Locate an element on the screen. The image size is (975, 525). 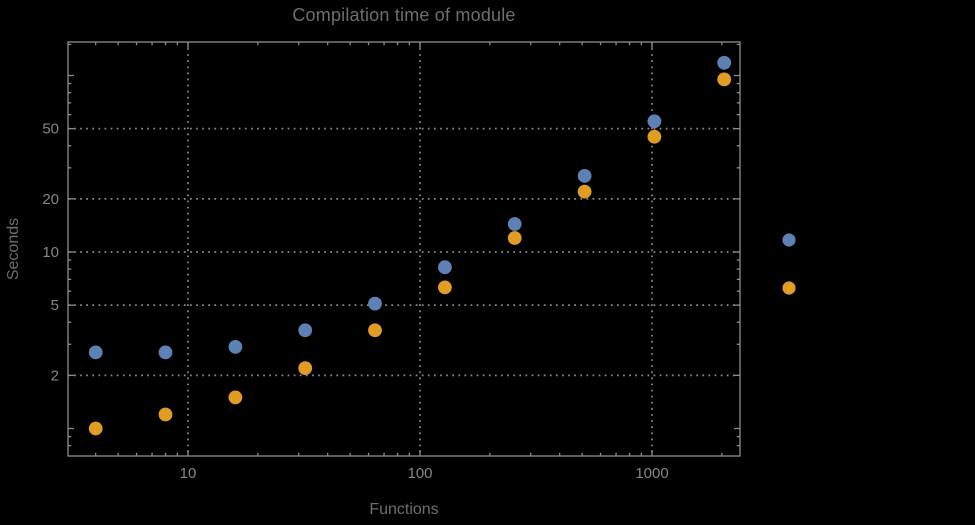
y-tick-label-2: 2 is located at coordinates (55, 375).